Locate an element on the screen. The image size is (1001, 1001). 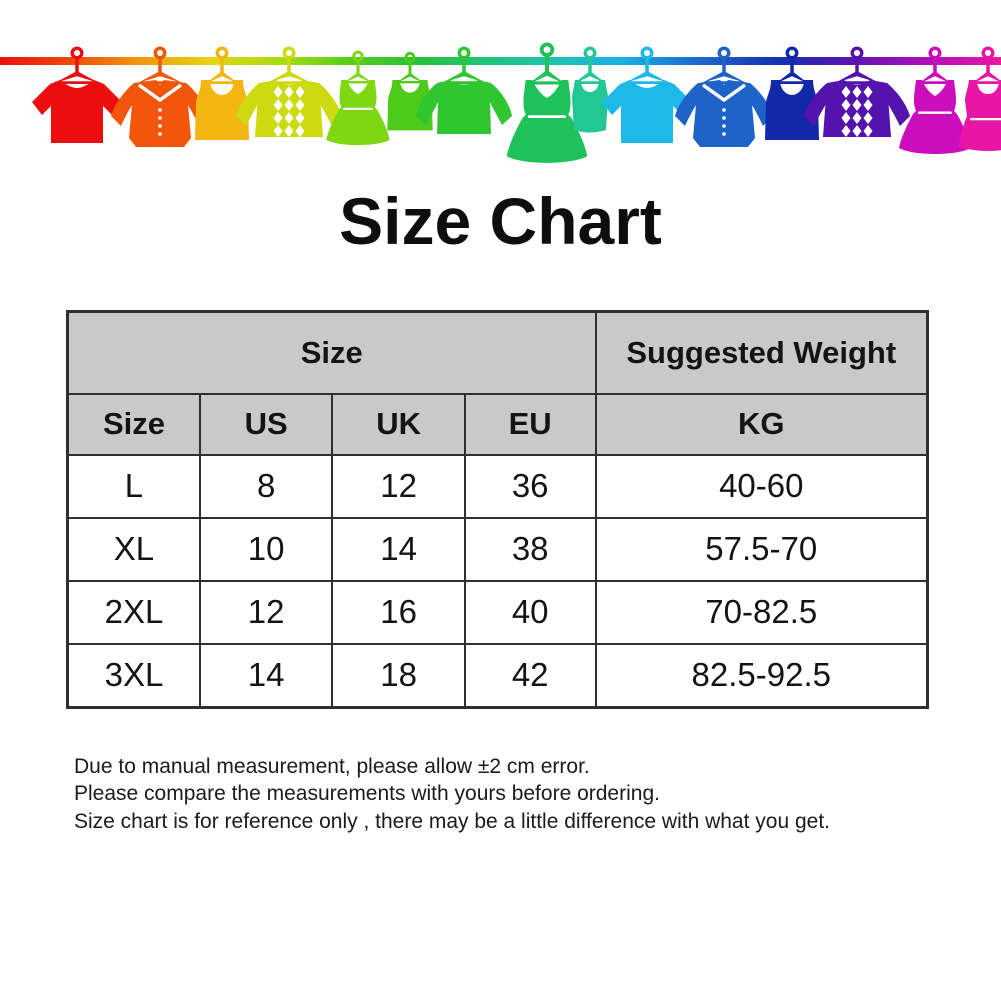
table-row: L 8 12 36 40-60 is located at coordinates (497, 486).